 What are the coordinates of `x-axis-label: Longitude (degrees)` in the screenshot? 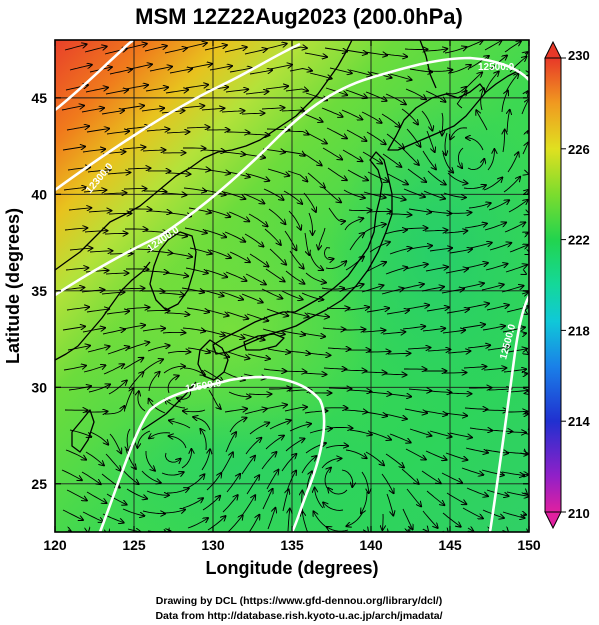 It's located at (291, 568).